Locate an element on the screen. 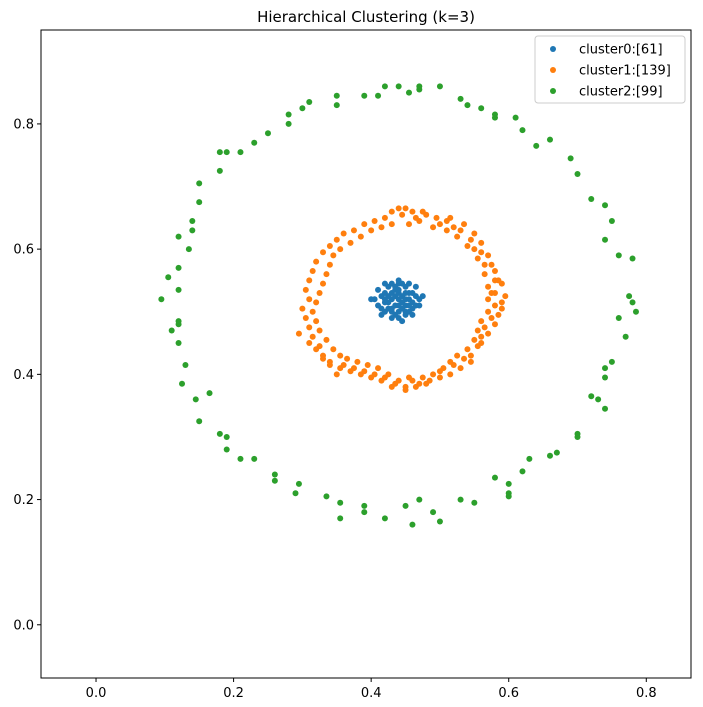 Image resolution: width=703 pixels, height=707 pixels. legend: cluster0:[61] cluster1:[139] cluster2:[99] is located at coordinates (610, 69).